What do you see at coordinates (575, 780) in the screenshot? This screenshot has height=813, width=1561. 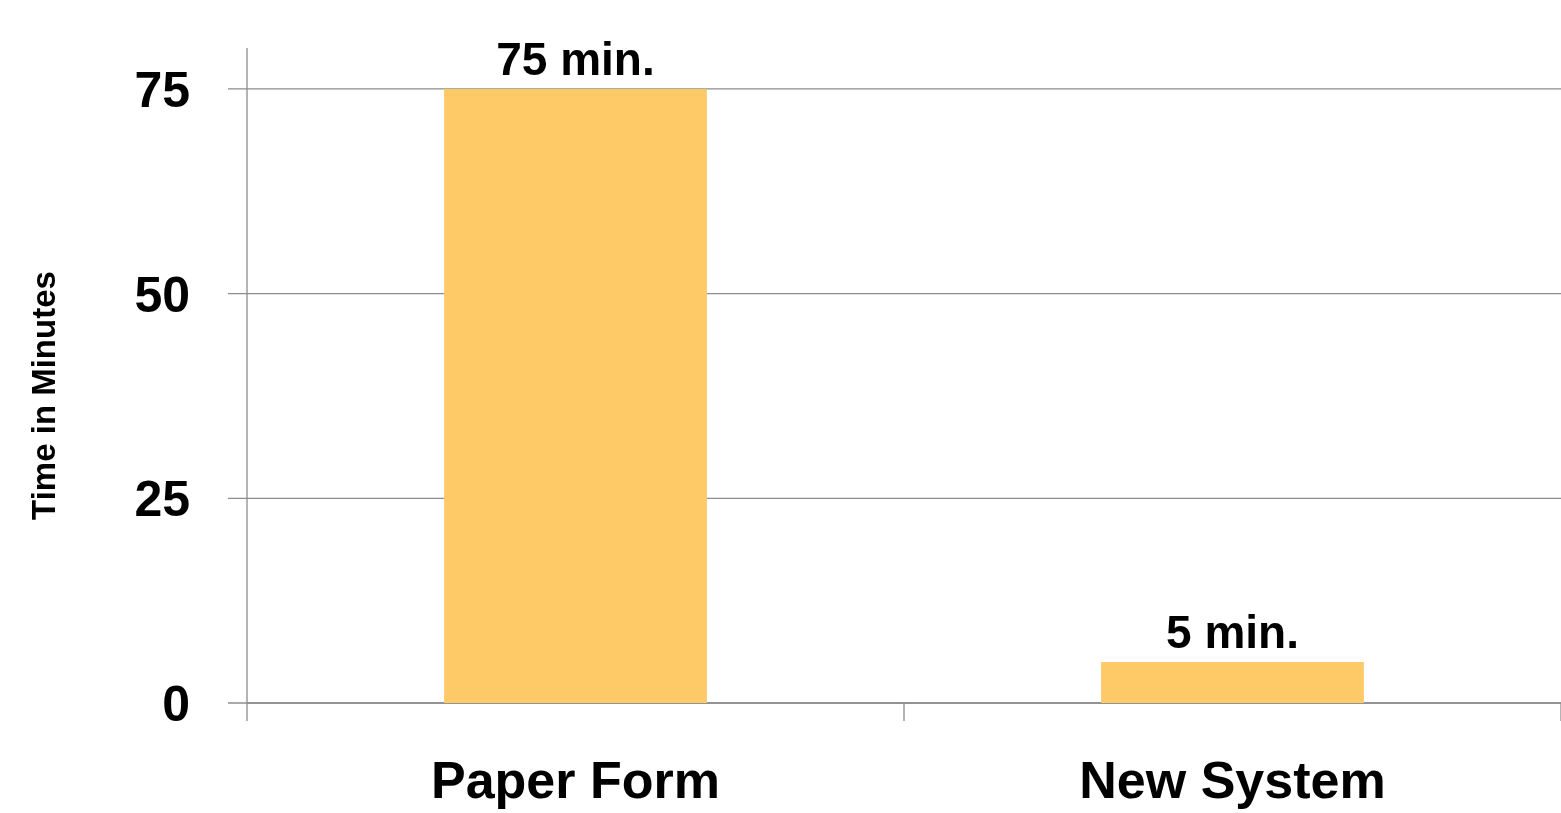 I see `x-tick-label: Paper Form` at bounding box center [575, 780].